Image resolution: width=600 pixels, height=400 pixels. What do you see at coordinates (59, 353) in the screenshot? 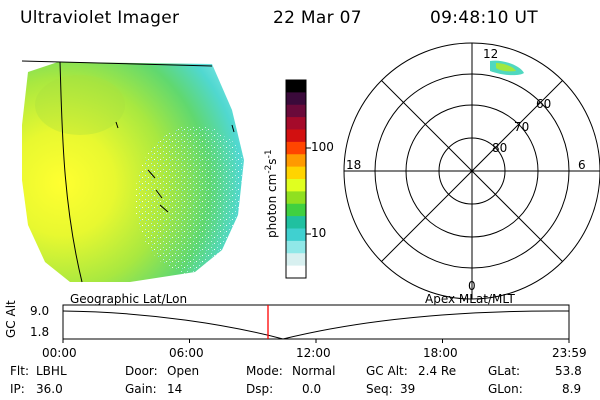
I see `timeline-x-tick-0: 00:00` at bounding box center [59, 353].